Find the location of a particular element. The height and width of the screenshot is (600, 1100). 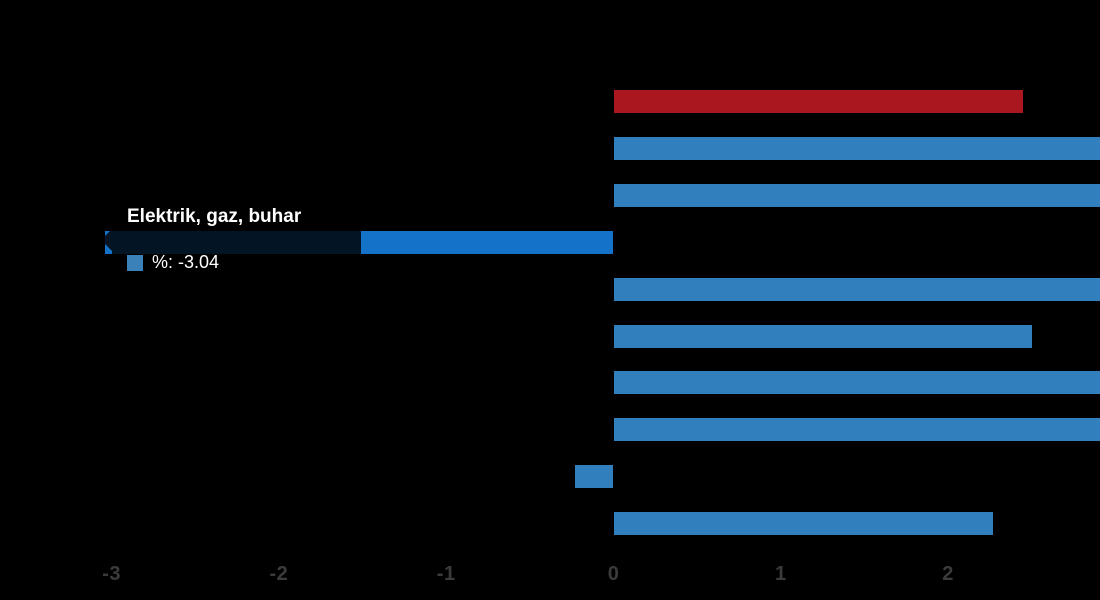

tooltip-callout-arrow-icon is located at coordinates (106, 240).